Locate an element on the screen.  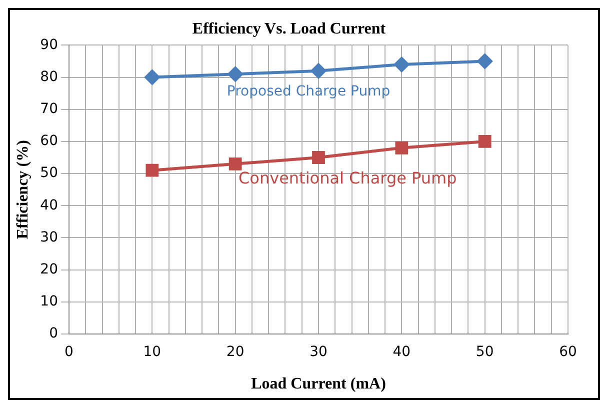
x-tick-label: 30 is located at coordinates (319, 352).